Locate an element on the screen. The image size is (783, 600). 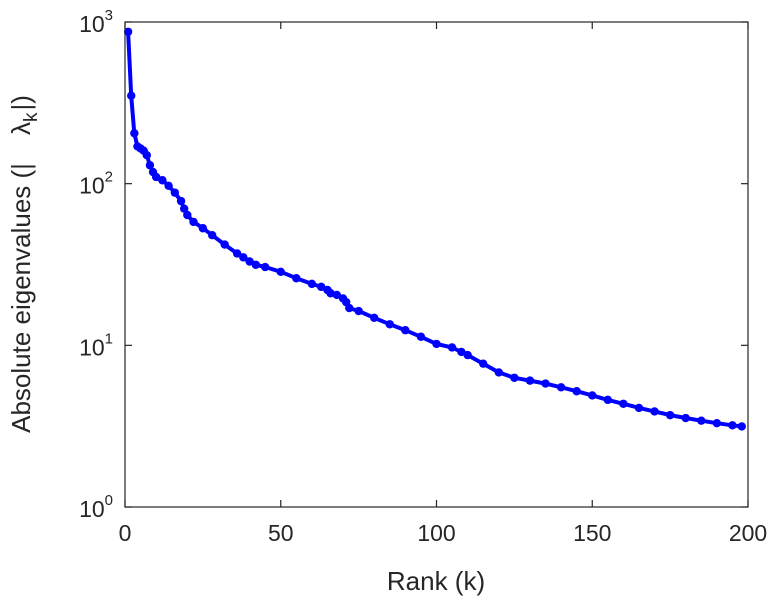
y-axis-label: Absolute eigenvalues (| λk |) is located at coordinates (24, 264).